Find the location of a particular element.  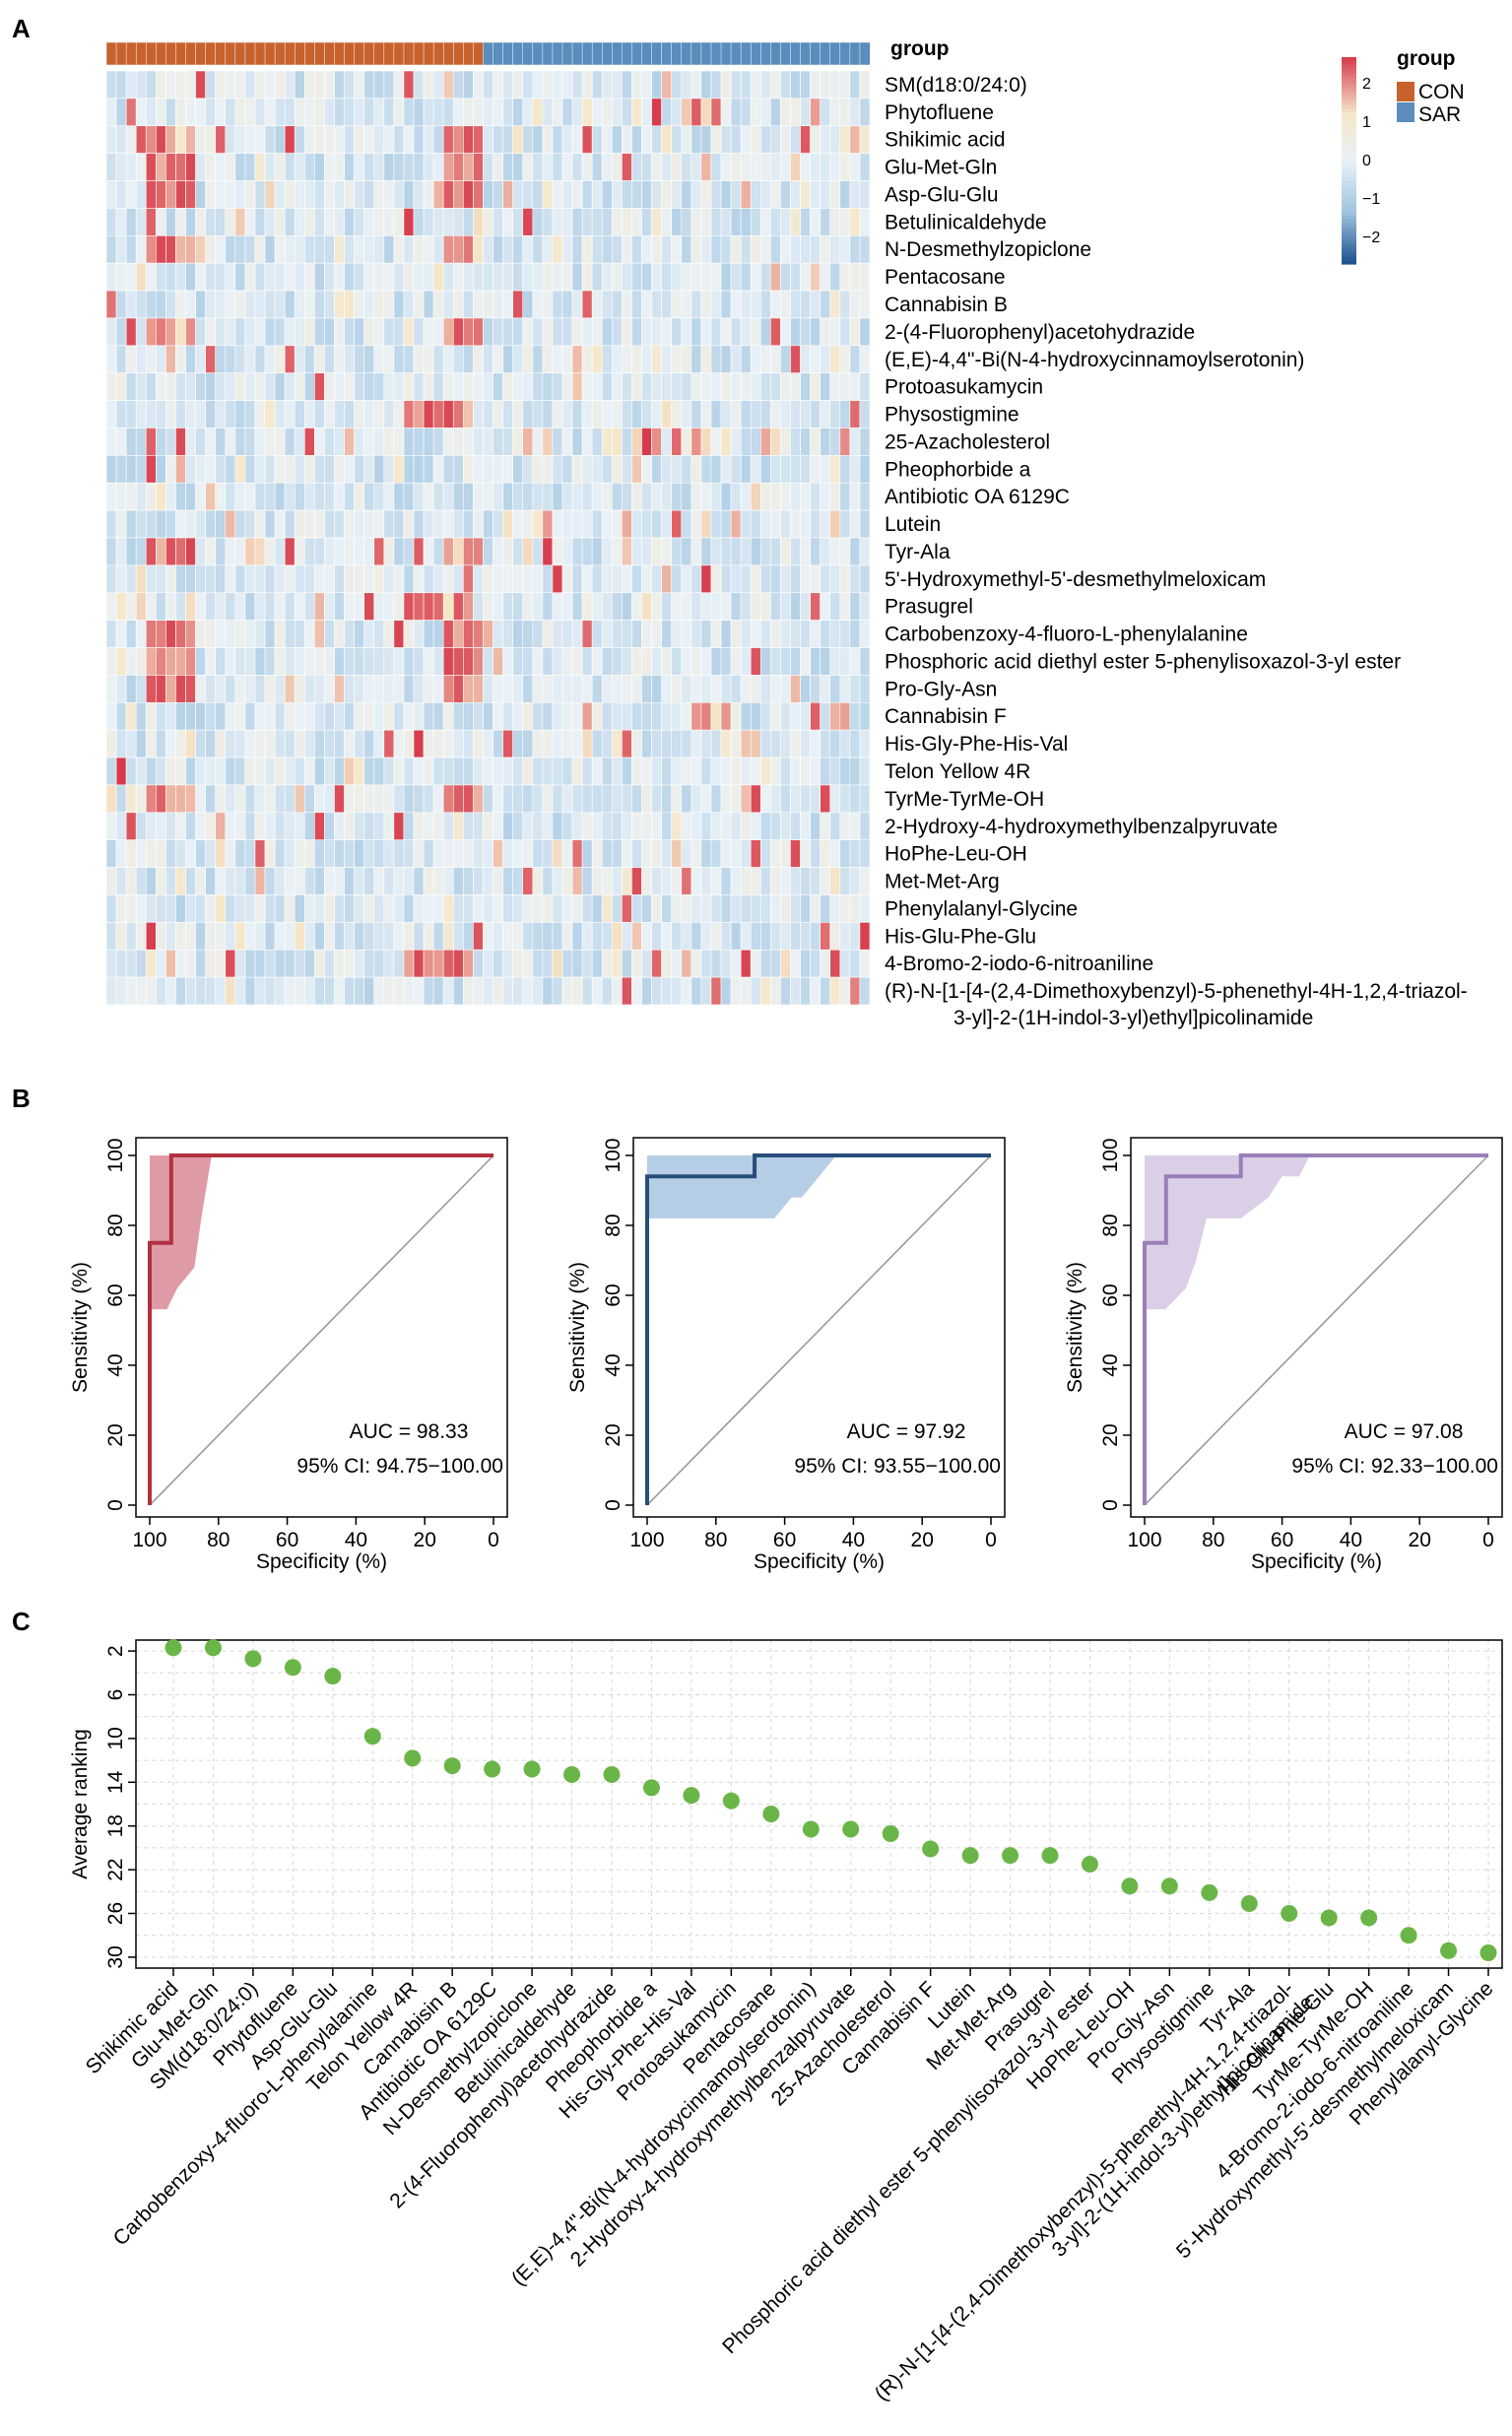

color-scale-bar: 210−1−2 is located at coordinates (1361, 161).